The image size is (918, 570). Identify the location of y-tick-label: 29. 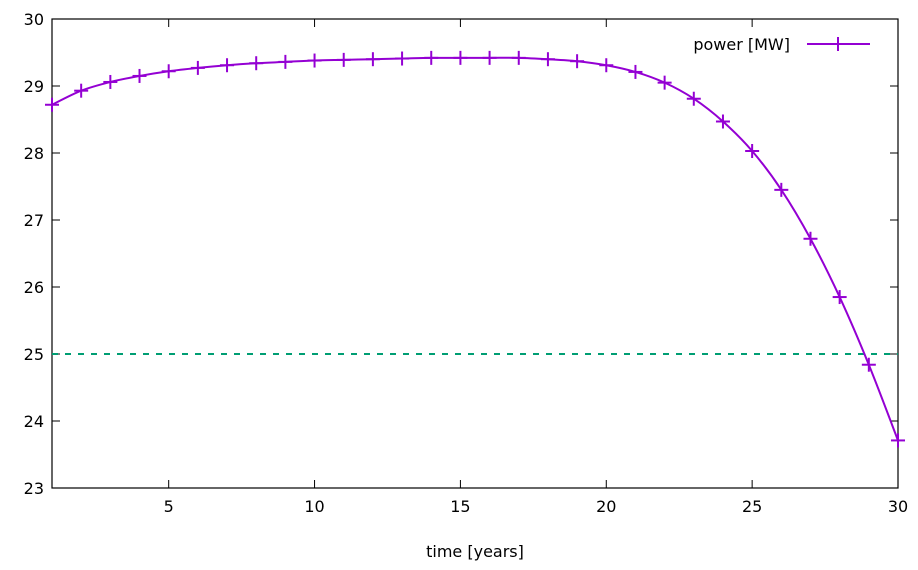
(34, 86).